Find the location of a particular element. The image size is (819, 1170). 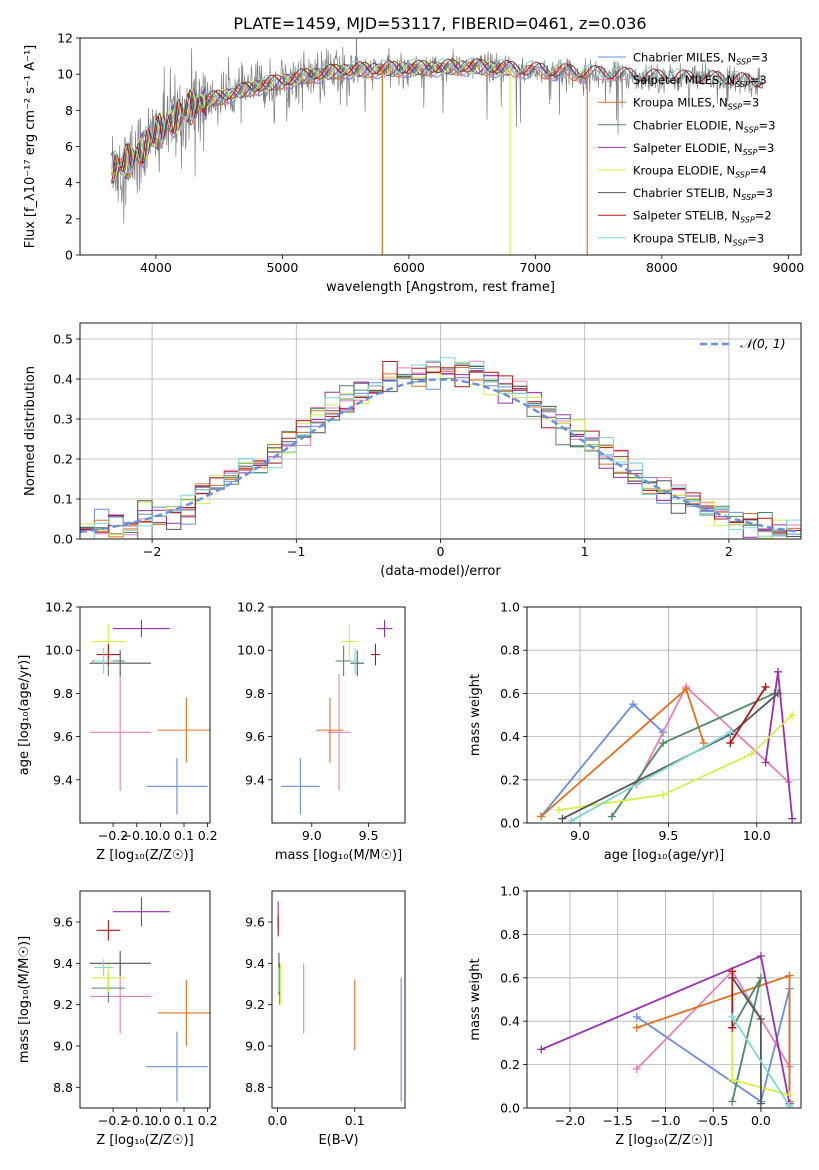

mass-weight-line-kroupa_miles is located at coordinates (622, 752).